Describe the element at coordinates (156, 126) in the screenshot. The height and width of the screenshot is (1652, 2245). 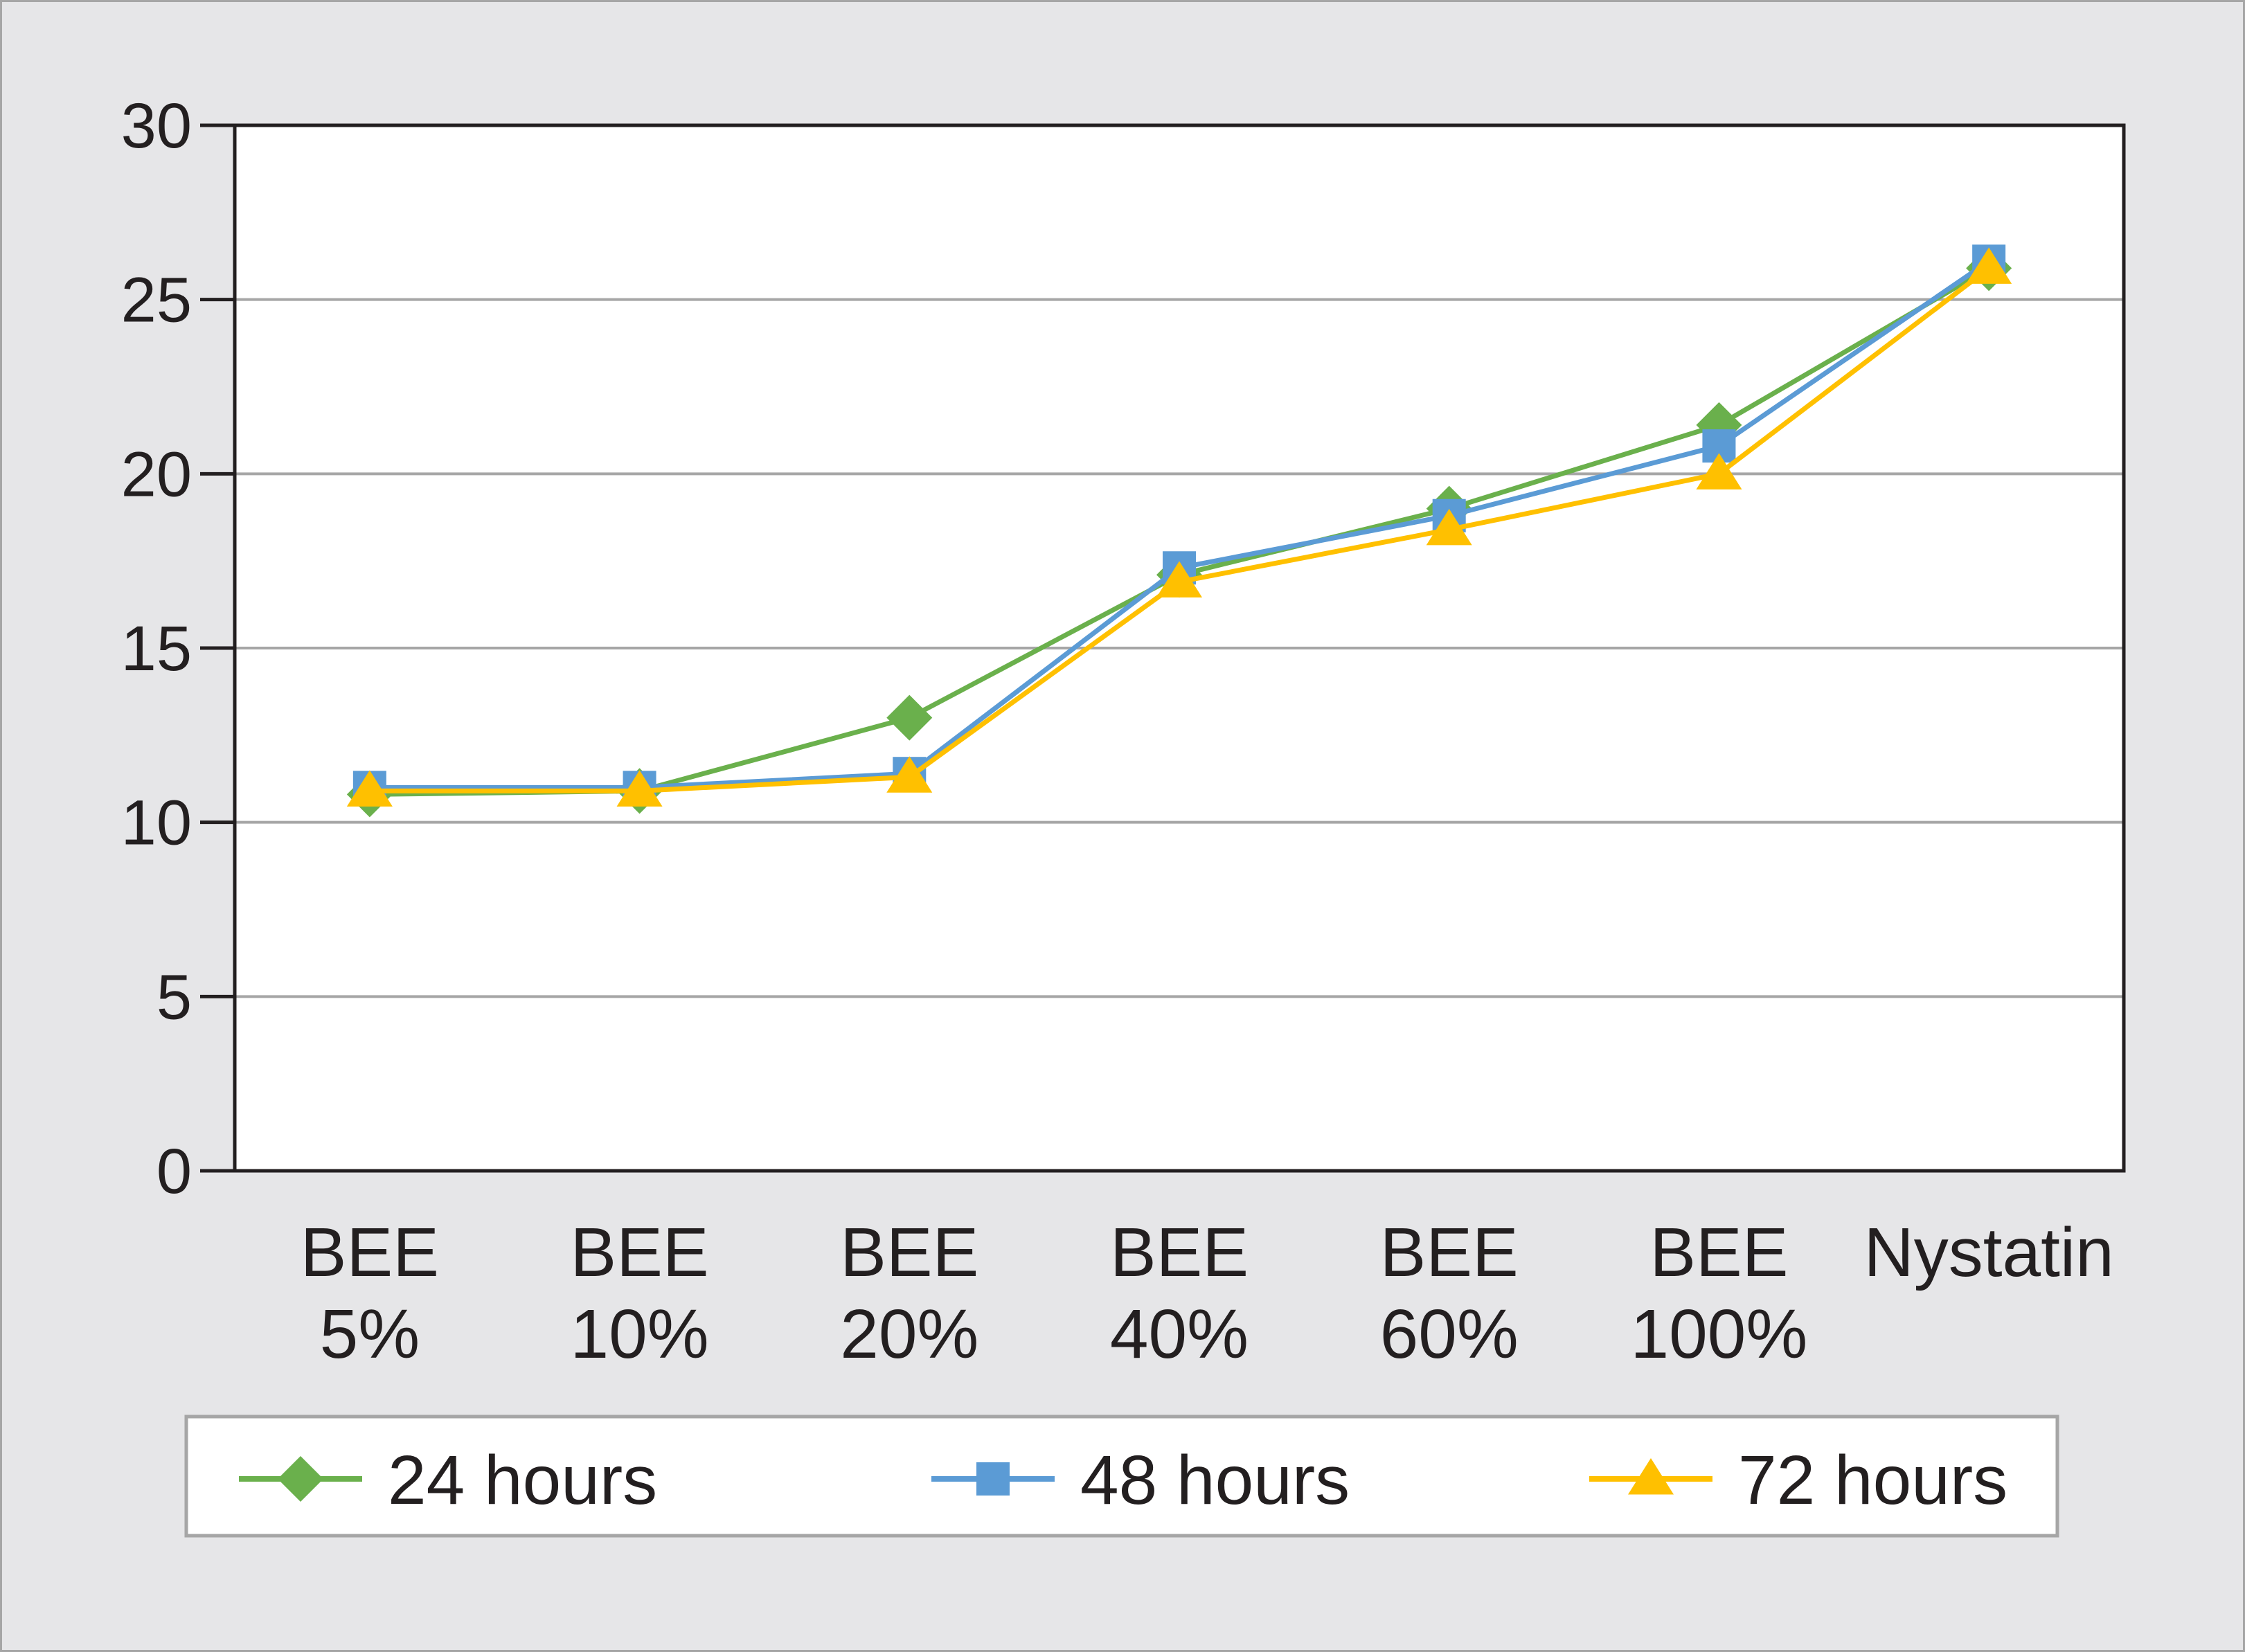
I see `y-tick-label: 30` at that location.